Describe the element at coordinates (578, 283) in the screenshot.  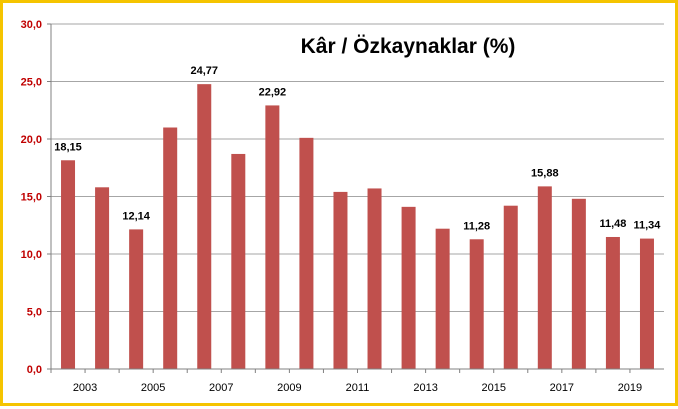
I see `bar-2018` at that location.